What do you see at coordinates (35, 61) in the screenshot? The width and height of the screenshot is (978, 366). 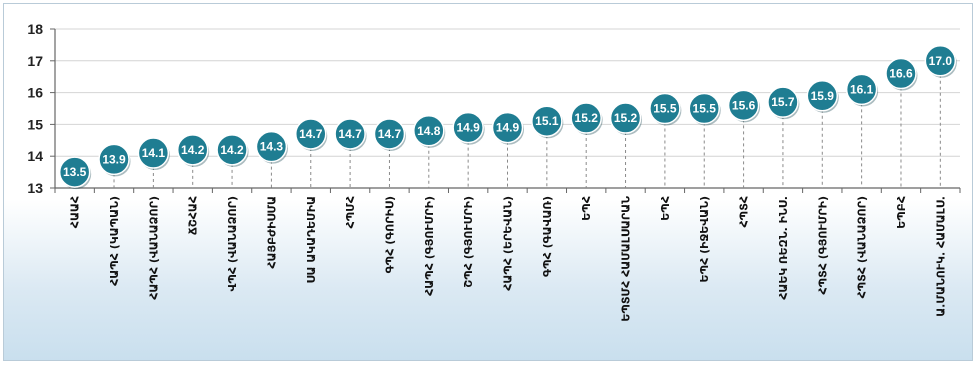 I see `y-tick-label: 17` at bounding box center [35, 61].